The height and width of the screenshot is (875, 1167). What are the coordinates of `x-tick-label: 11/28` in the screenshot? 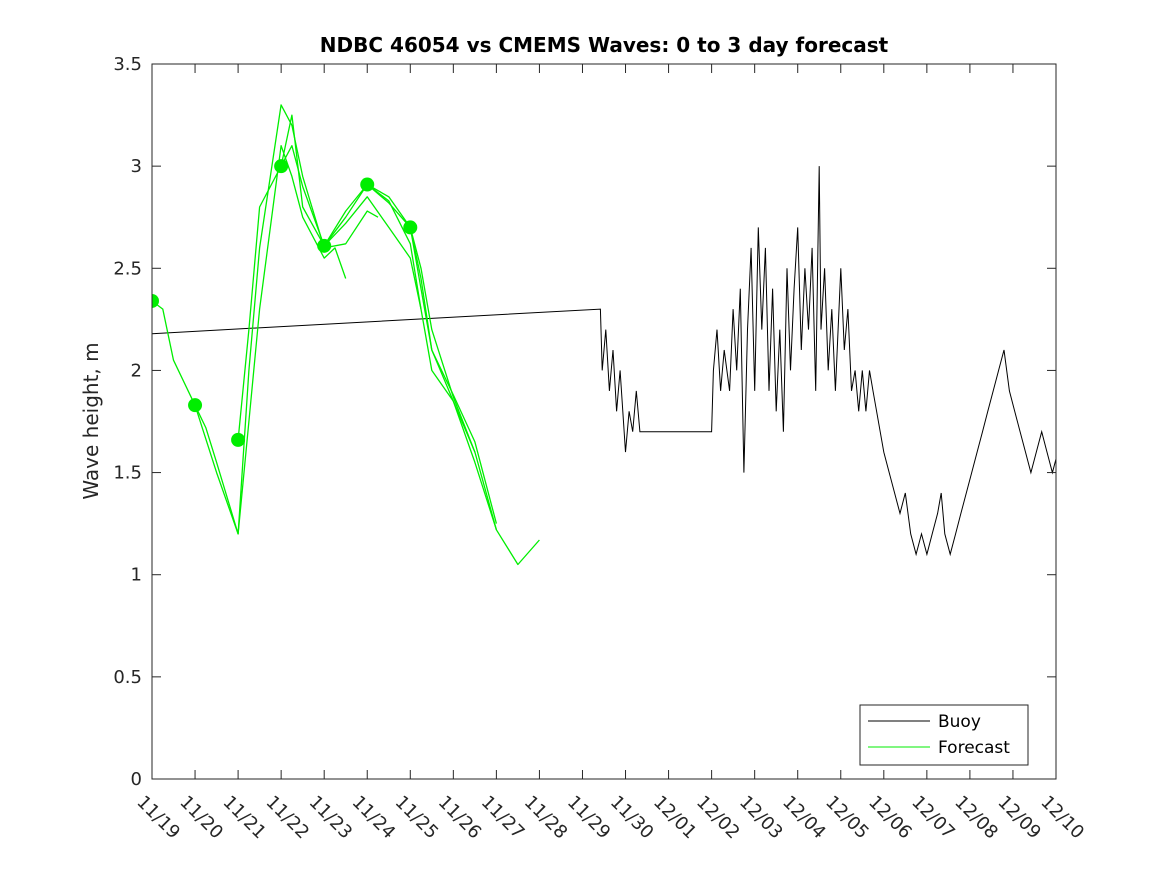 It's located at (546, 818).